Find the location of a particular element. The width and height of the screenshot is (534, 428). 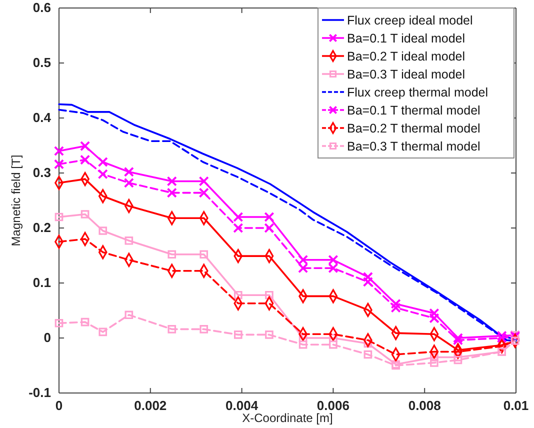

x-tick-label: 0.002 is located at coordinates (150, 406).